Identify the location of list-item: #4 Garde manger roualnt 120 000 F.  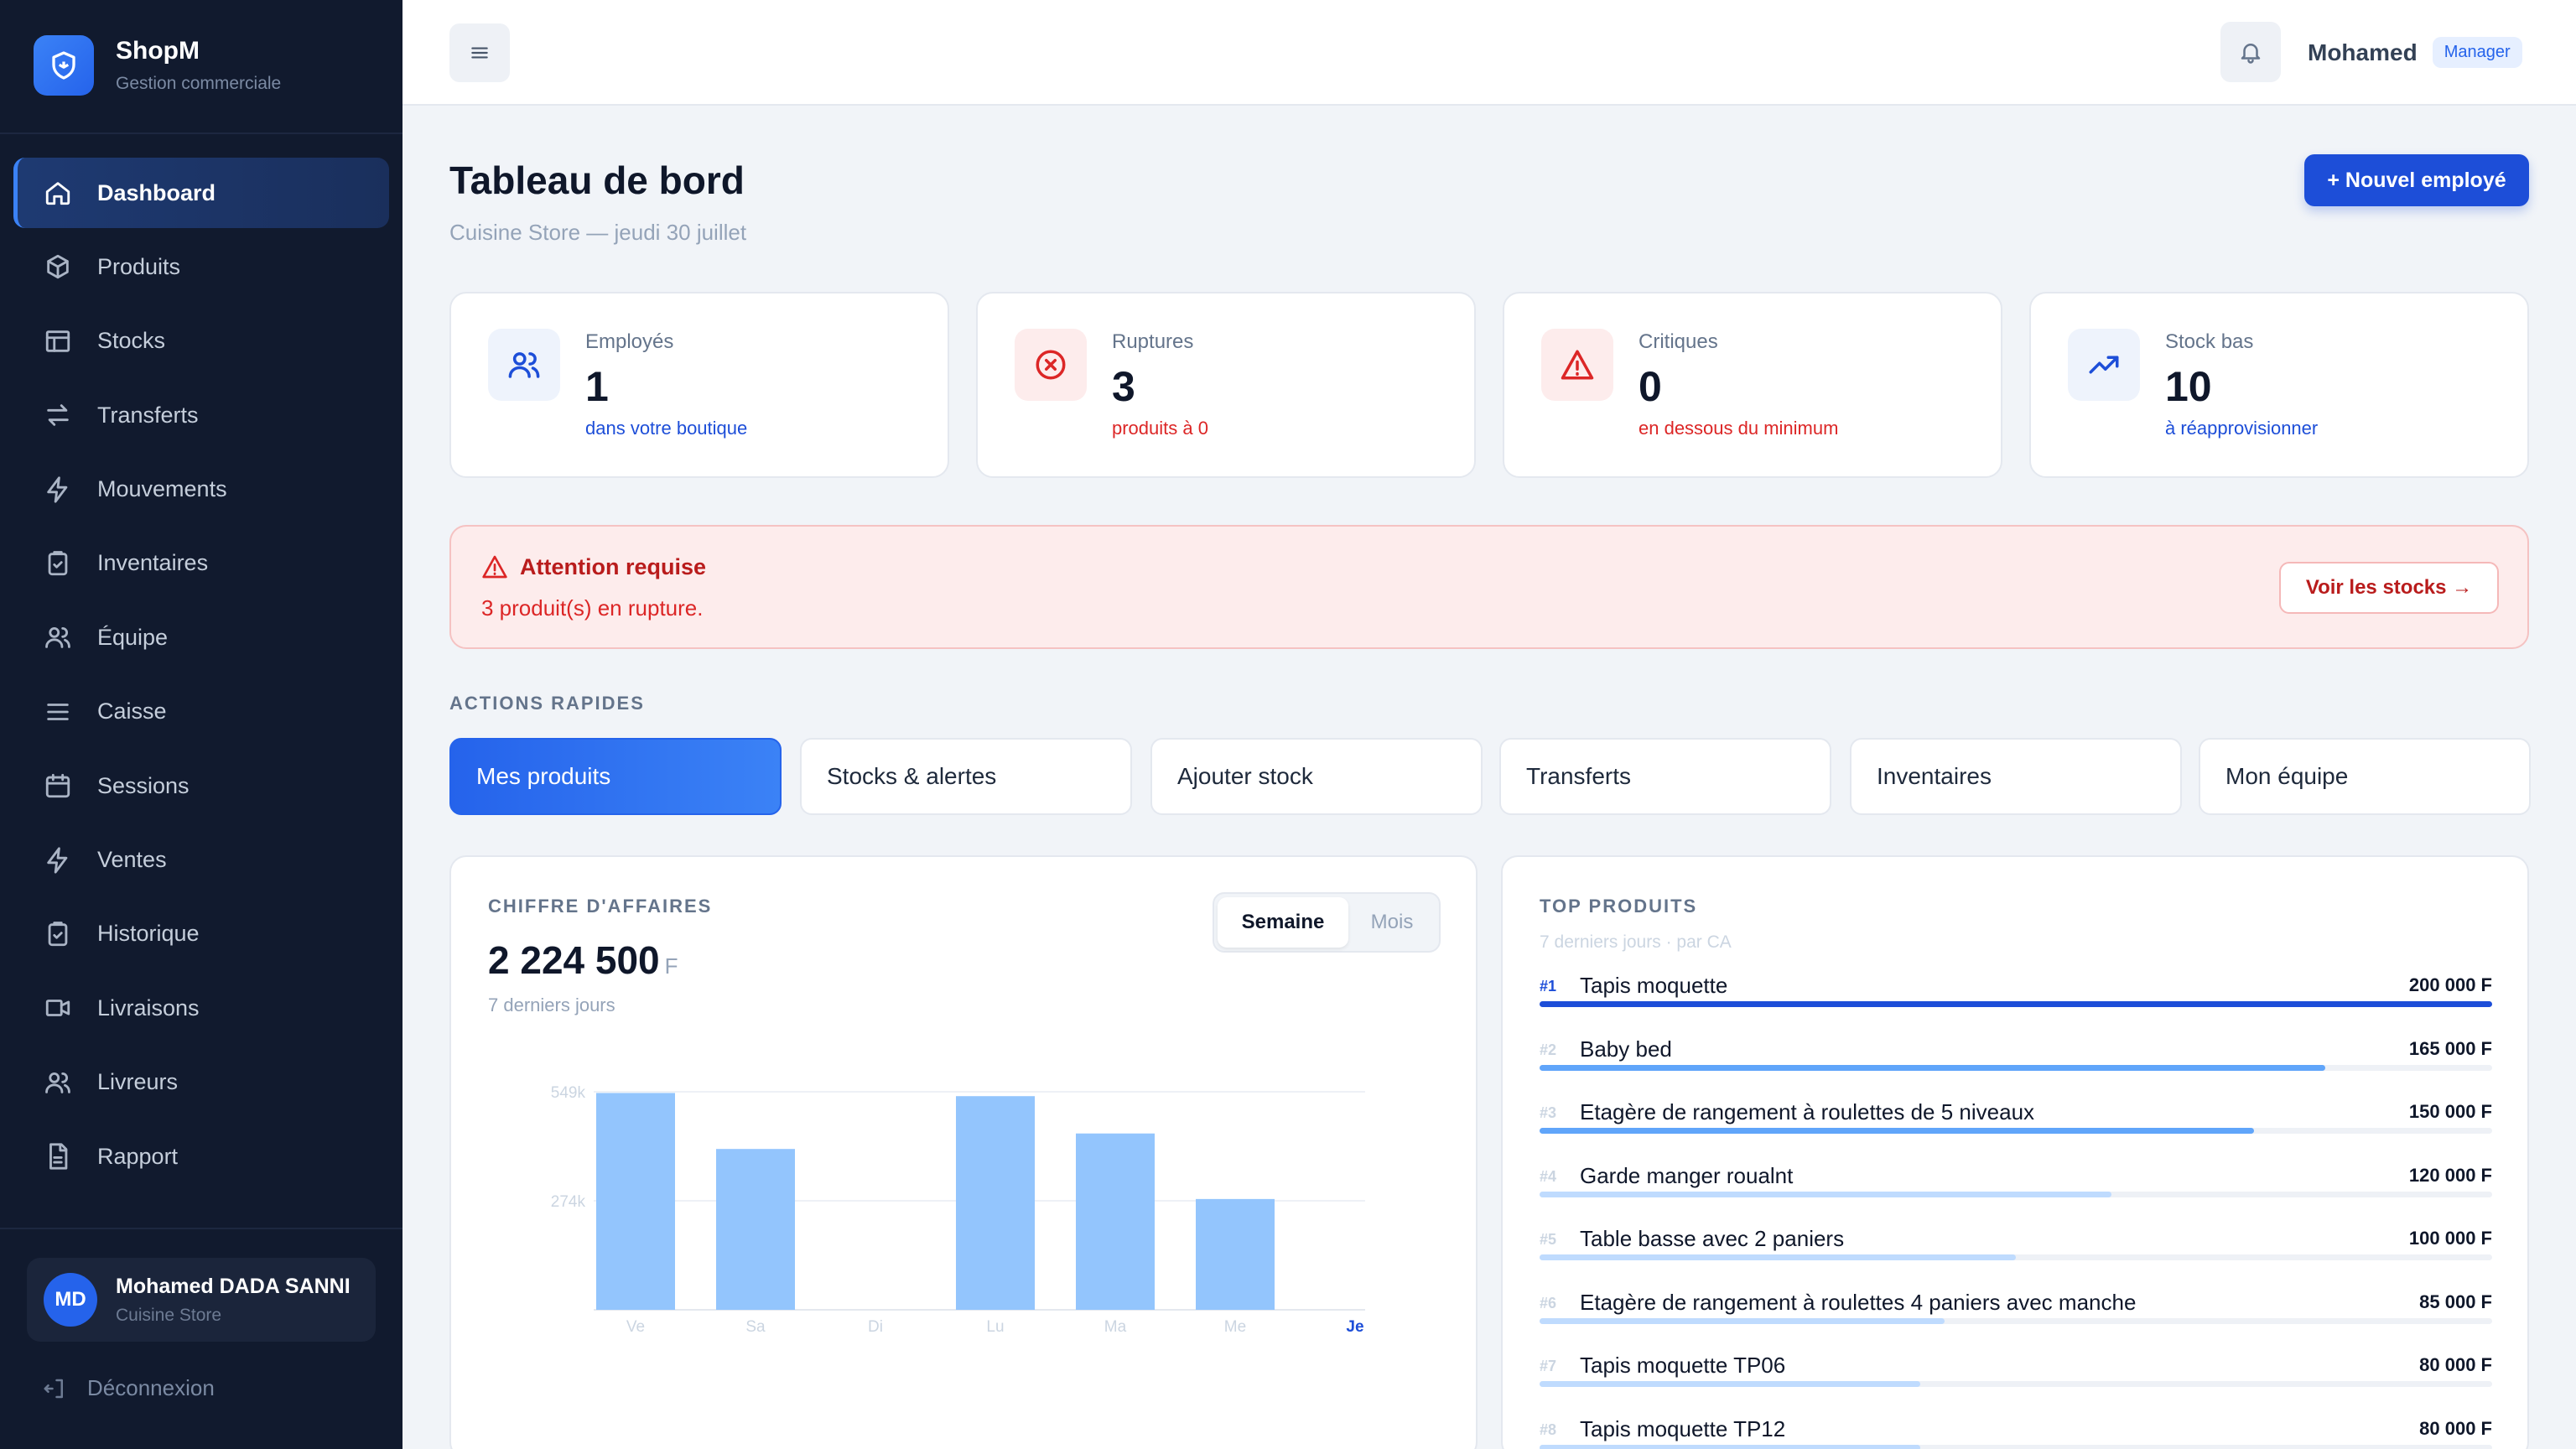
(2016, 1190).